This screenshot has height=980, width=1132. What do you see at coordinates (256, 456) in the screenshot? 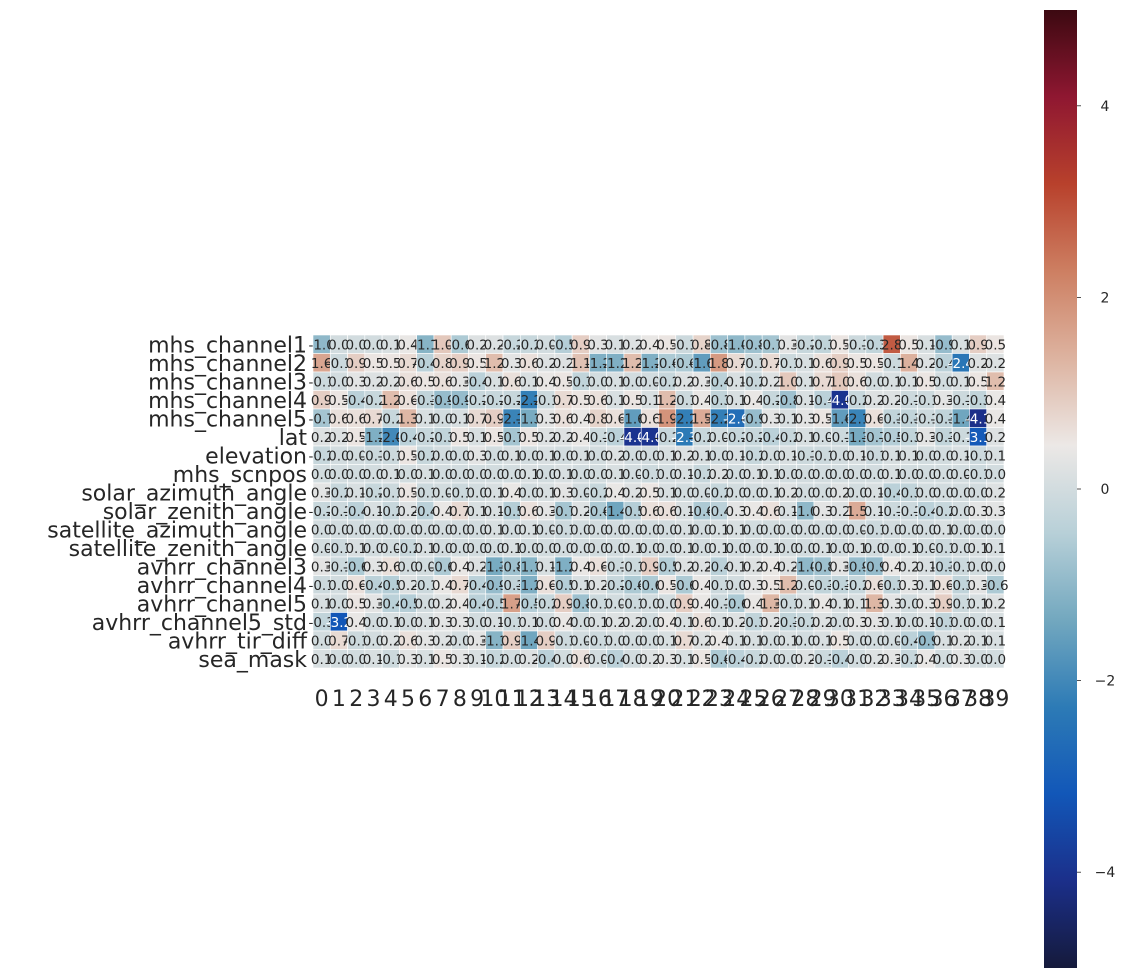
I see `row-label: elevation` at bounding box center [256, 456].